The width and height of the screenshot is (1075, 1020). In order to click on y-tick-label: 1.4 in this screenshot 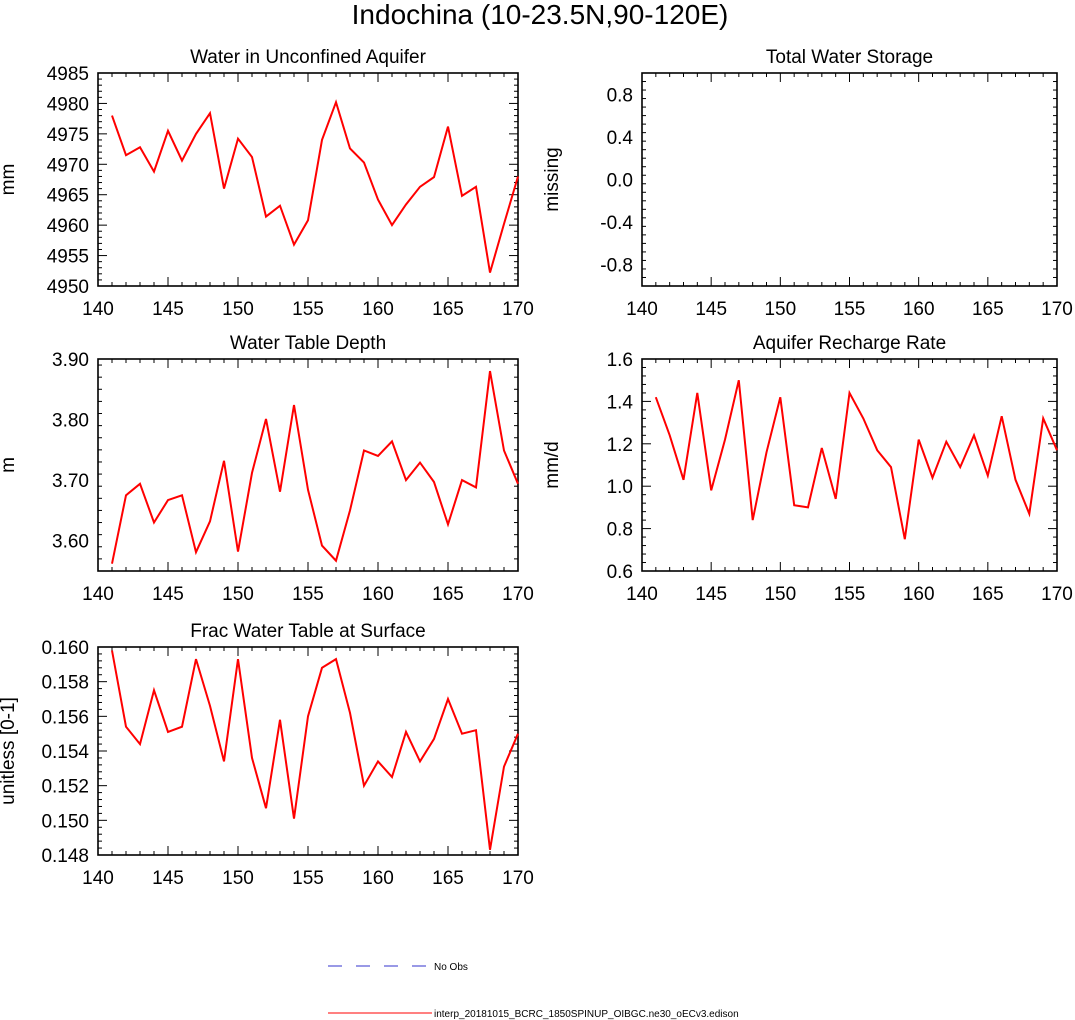, I will do `click(620, 402)`.